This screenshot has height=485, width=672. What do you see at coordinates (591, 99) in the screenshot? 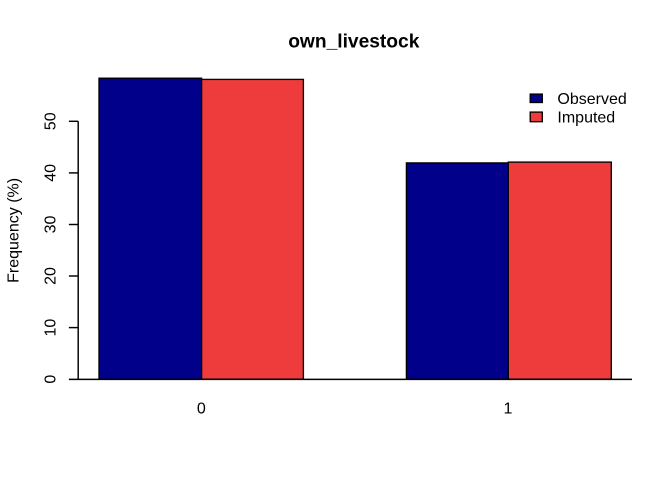
I see `svg-text: Observed` at bounding box center [591, 99].